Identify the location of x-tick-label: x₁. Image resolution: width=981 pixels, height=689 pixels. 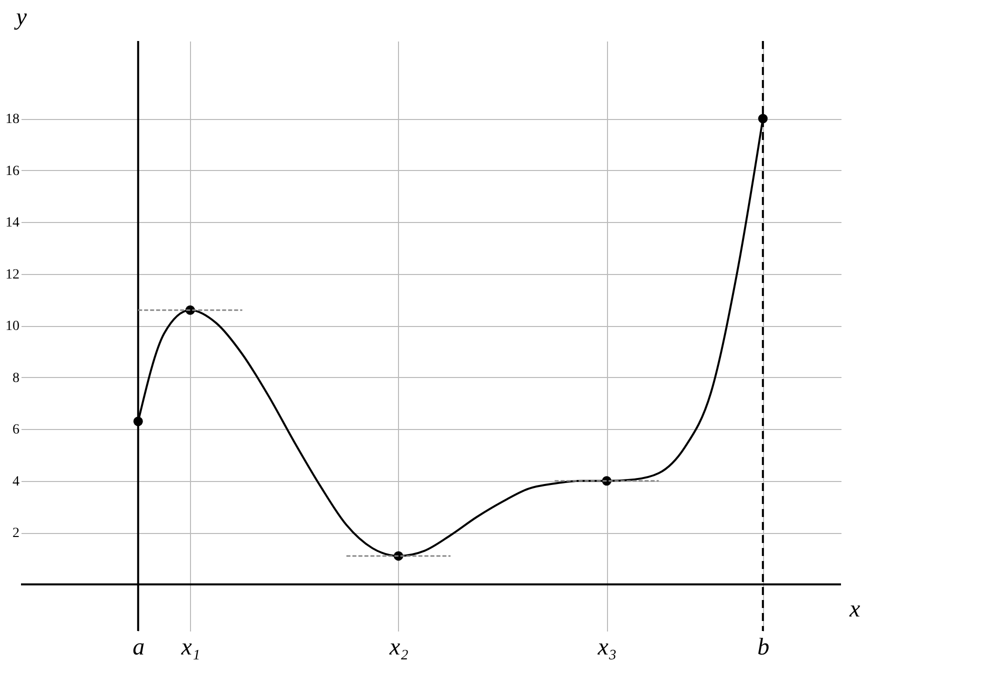
(190, 647).